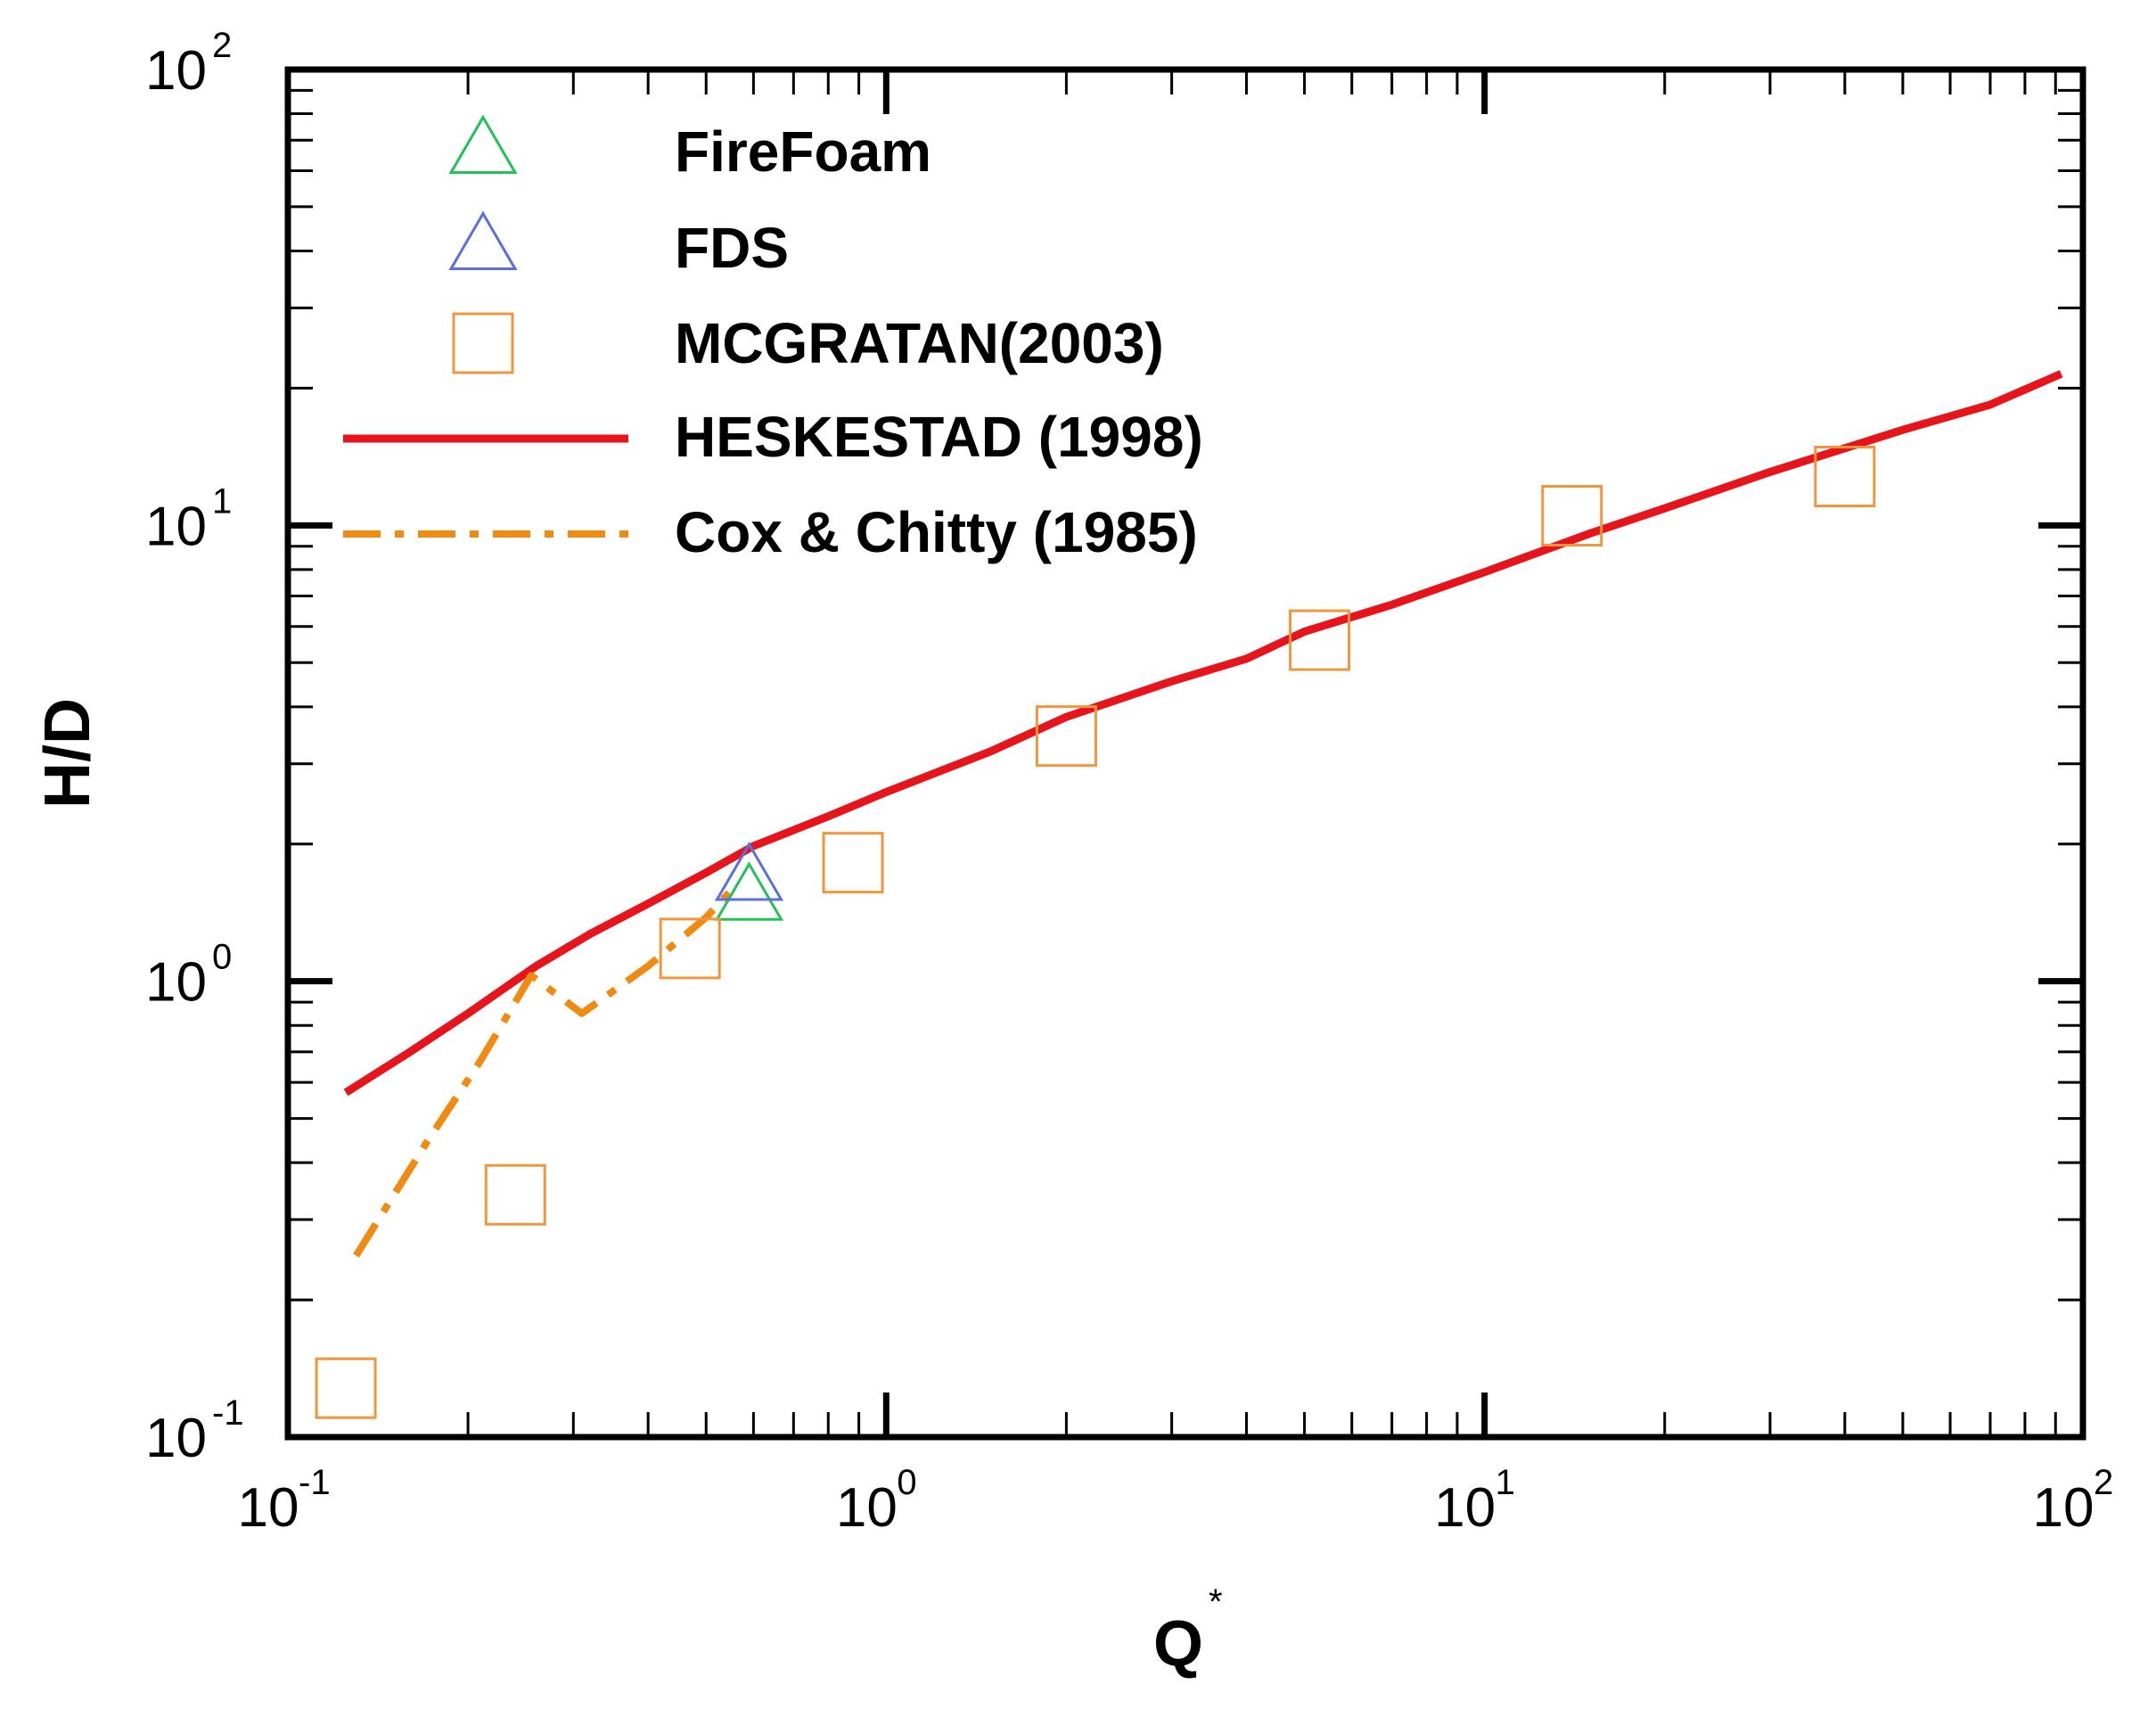 The width and height of the screenshot is (2156, 1709). I want to click on legend-item: MCGRATAN(2003), so click(808, 343).